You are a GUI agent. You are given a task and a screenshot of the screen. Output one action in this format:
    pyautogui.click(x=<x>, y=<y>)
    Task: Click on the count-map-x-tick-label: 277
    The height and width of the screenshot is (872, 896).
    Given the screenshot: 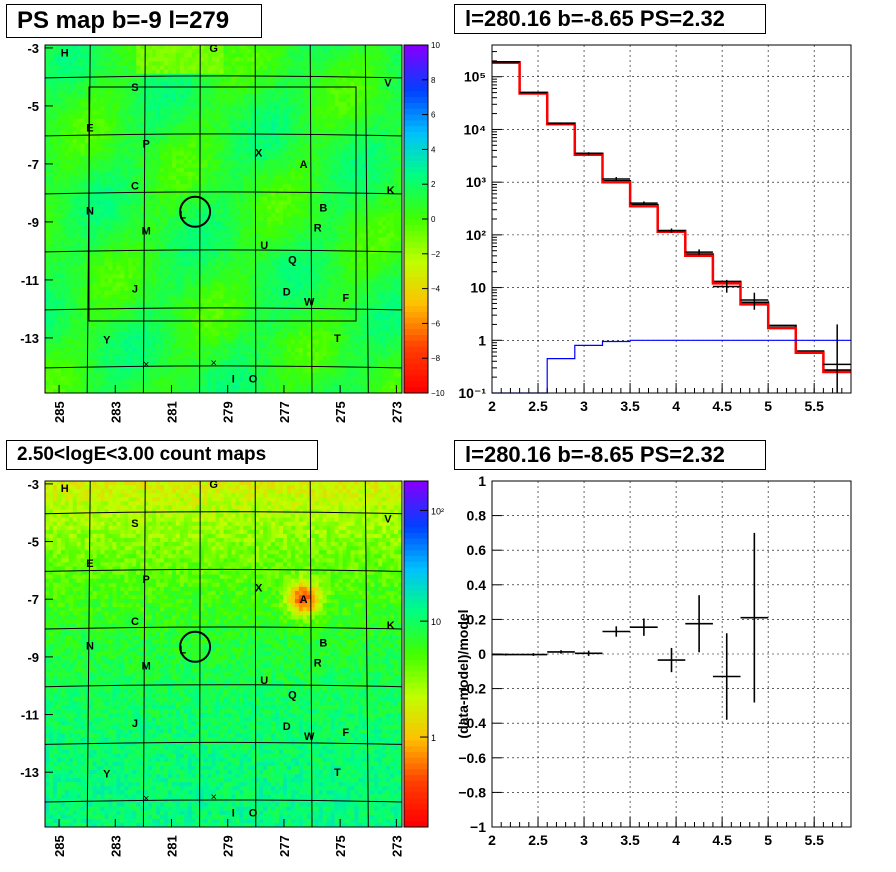 What is the action you would take?
    pyautogui.click(x=284, y=846)
    